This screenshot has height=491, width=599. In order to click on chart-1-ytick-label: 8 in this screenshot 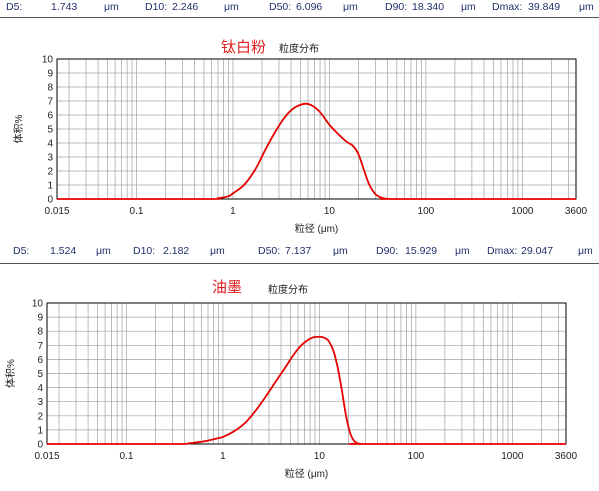, I will do `click(50, 88)`.